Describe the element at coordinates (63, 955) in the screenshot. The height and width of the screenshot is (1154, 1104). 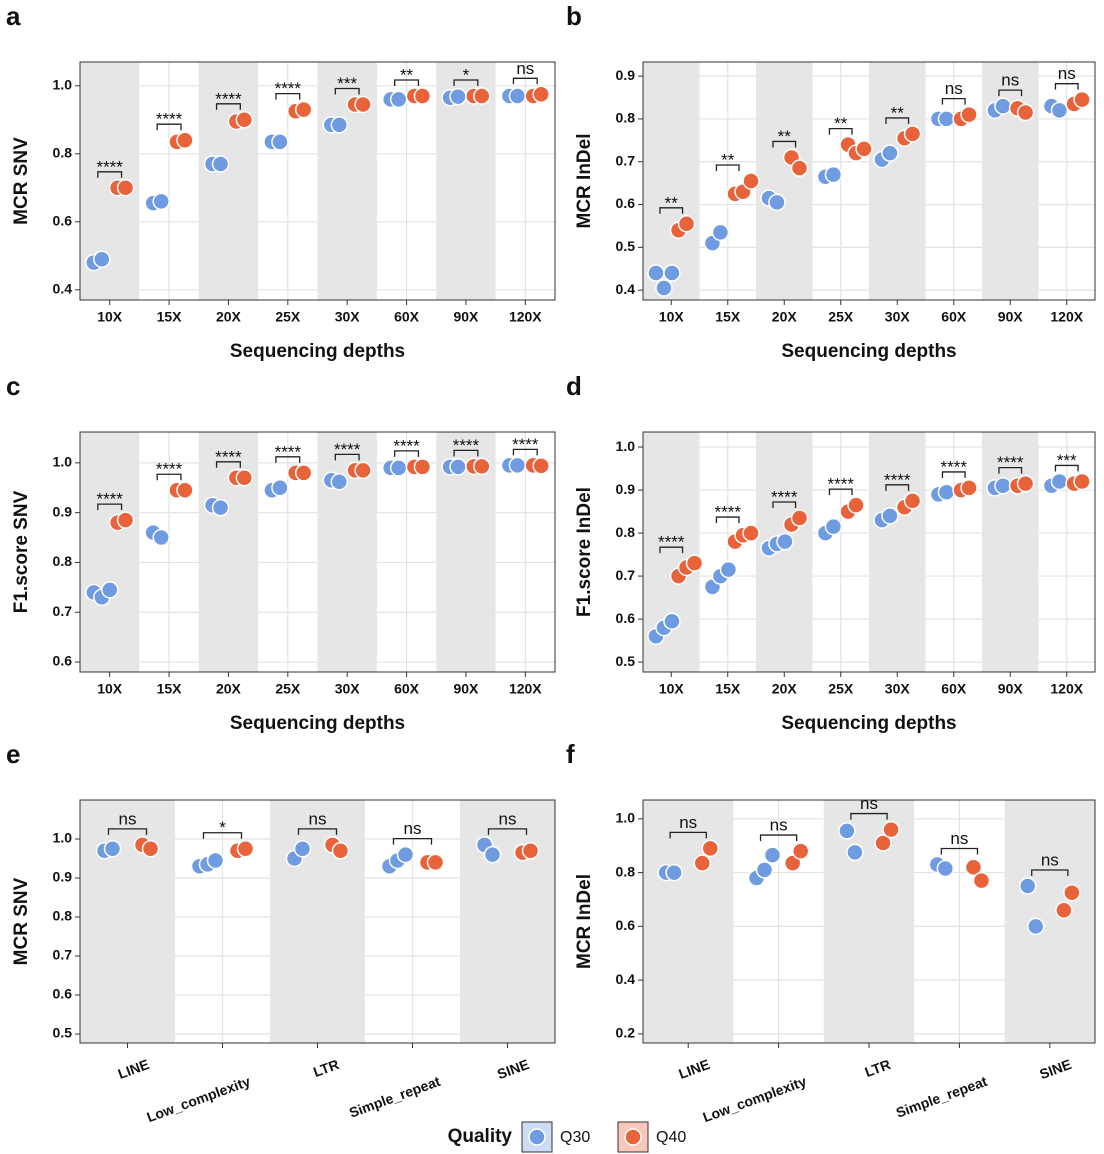
I see `y-tick-label: 0.7` at that location.